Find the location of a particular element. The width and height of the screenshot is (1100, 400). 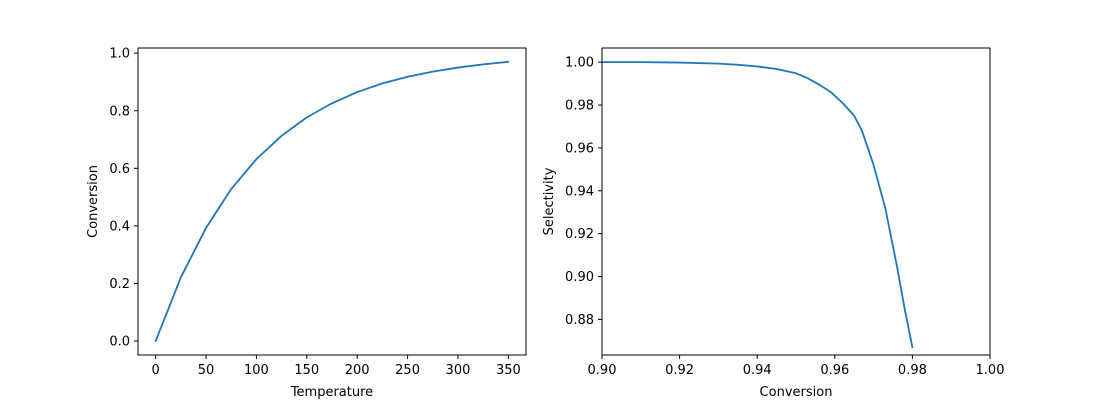

x-tick-label: 250 is located at coordinates (407, 370).